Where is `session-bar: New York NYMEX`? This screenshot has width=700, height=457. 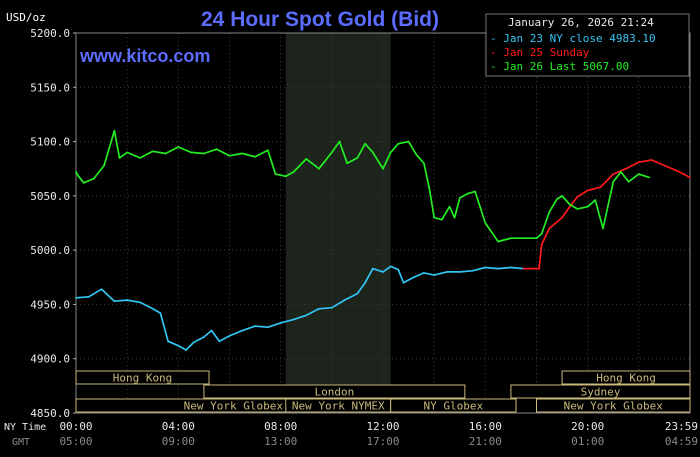
session-bar: New York NYMEX is located at coordinates (338, 405).